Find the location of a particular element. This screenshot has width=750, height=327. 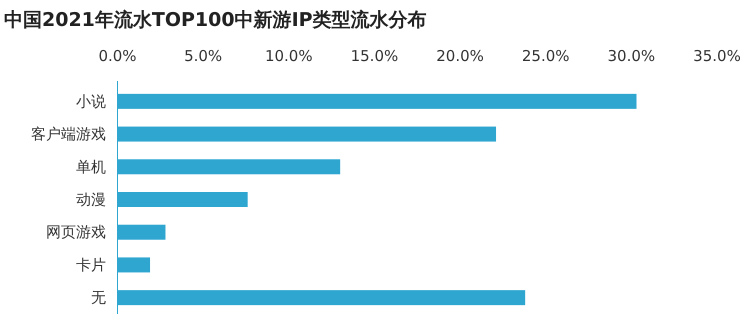

x-tick-label: 35.0% is located at coordinates (717, 56).